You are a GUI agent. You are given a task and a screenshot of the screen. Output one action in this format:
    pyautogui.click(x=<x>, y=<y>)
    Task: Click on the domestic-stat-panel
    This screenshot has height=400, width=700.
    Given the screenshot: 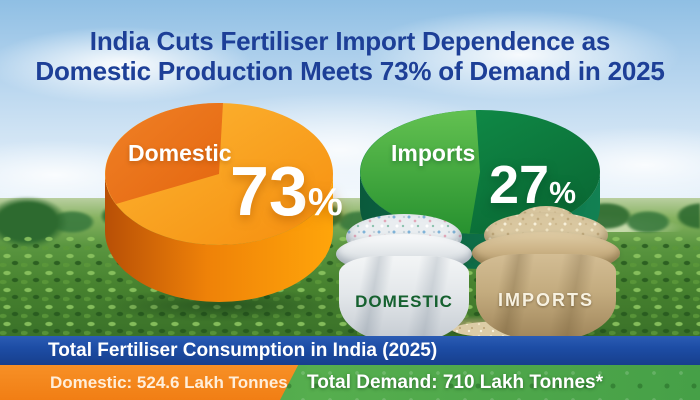 What is the action you would take?
    pyautogui.click(x=149, y=382)
    